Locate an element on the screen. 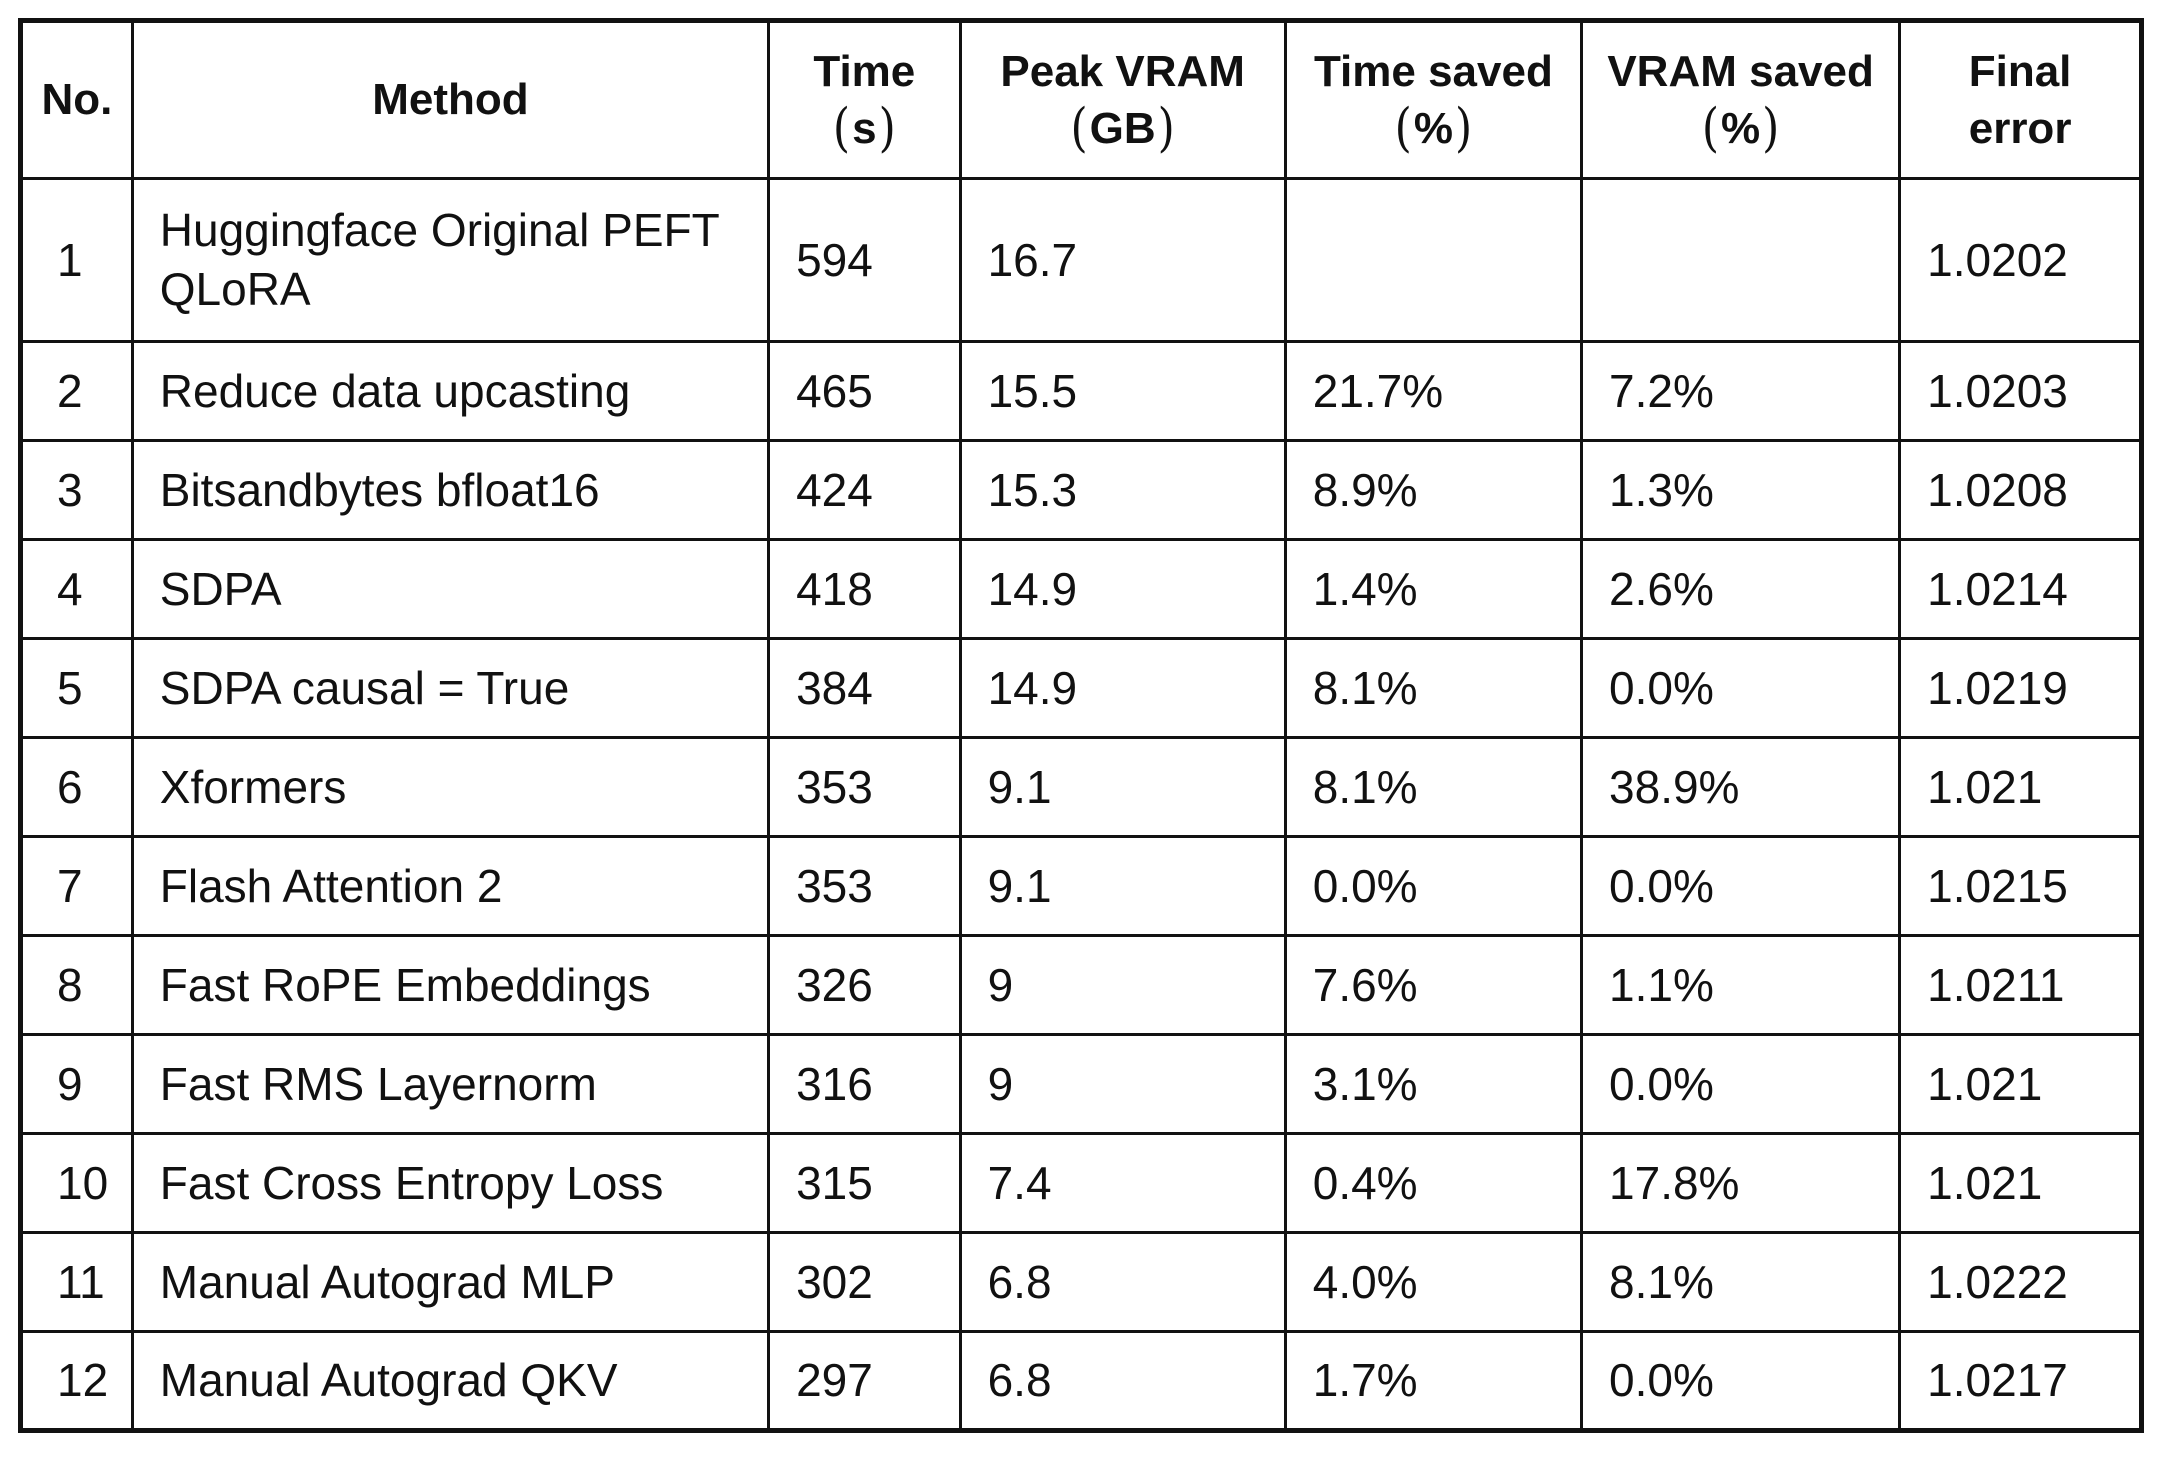 This screenshot has height=1466, width=2162. cell-final-error: 1.0208 is located at coordinates (2020, 490).